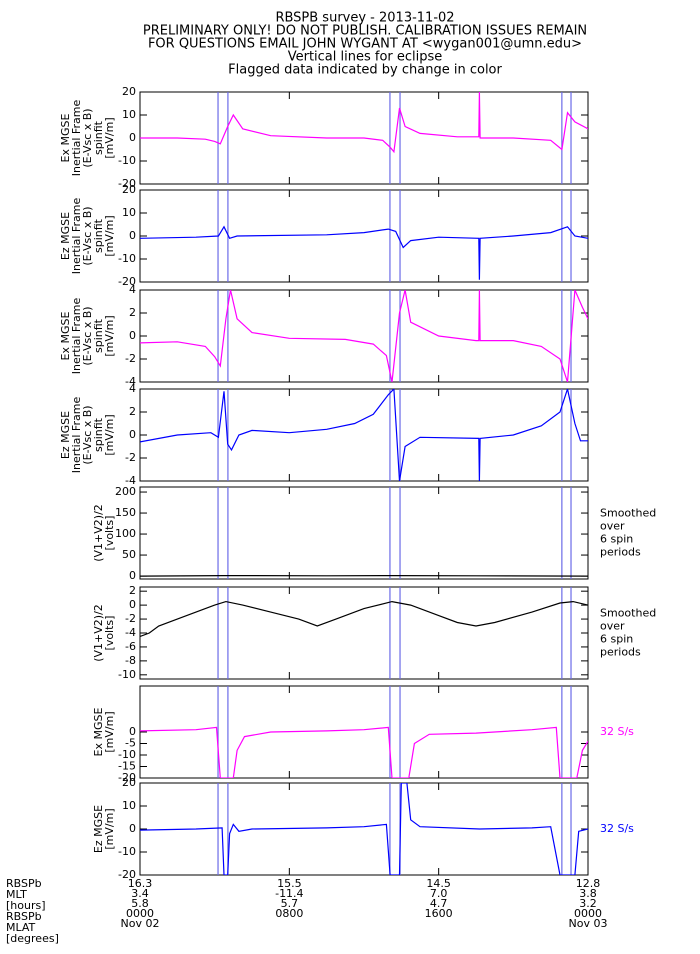 The image size is (700, 954). Describe the element at coordinates (129, 554) in the screenshot. I see `y-tick-label: 50` at that location.